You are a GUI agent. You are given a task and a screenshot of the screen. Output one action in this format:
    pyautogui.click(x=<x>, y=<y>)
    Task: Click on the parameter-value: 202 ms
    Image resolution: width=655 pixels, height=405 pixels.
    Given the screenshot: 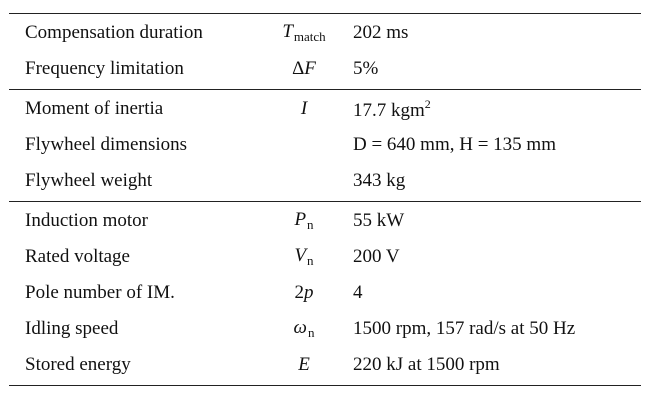 What is the action you would take?
    pyautogui.click(x=381, y=32)
    